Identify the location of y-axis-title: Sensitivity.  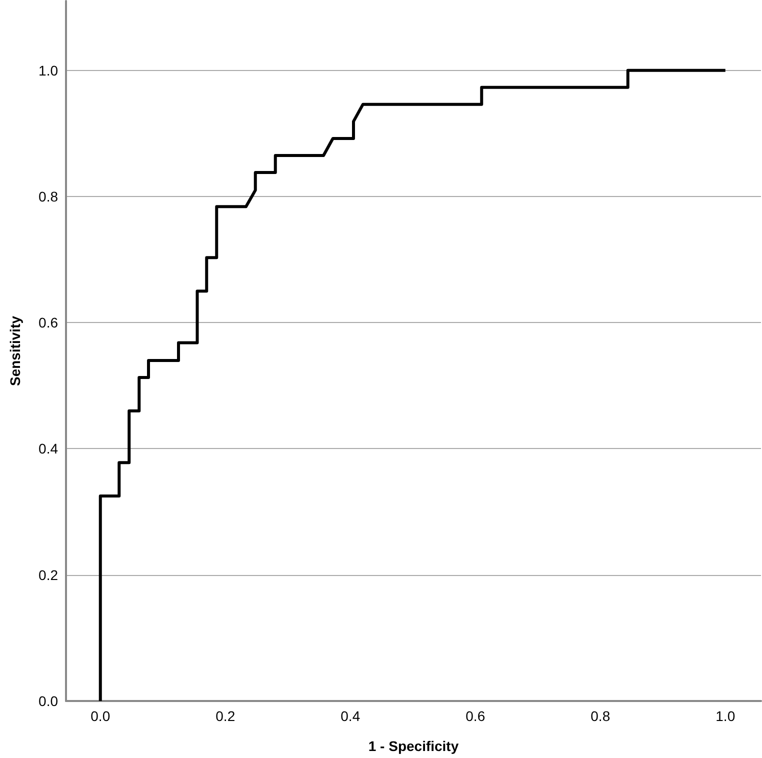
(15, 351).